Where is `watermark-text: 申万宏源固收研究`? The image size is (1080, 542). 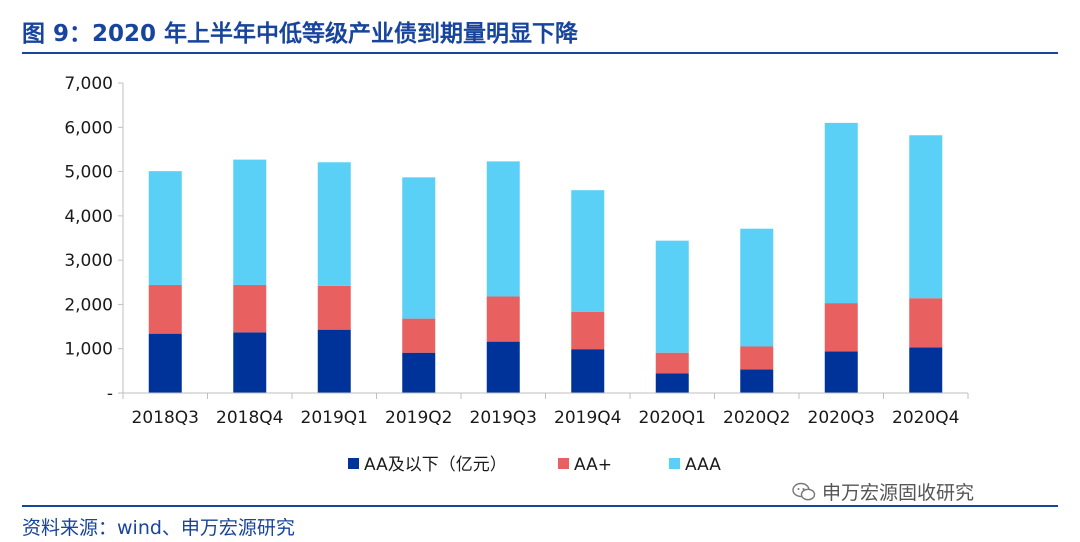
watermark-text: 申万宏源固收研究 is located at coordinates (898, 493).